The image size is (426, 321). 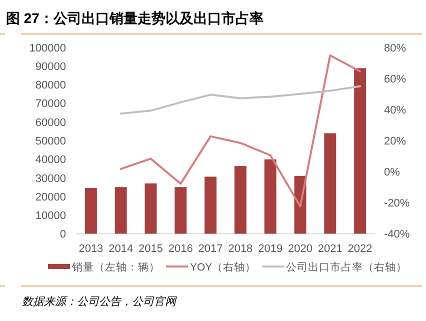 What do you see at coordinates (99, 301) in the screenshot?
I see `source-note: 数据来源：公司公告，公司官网` at bounding box center [99, 301].